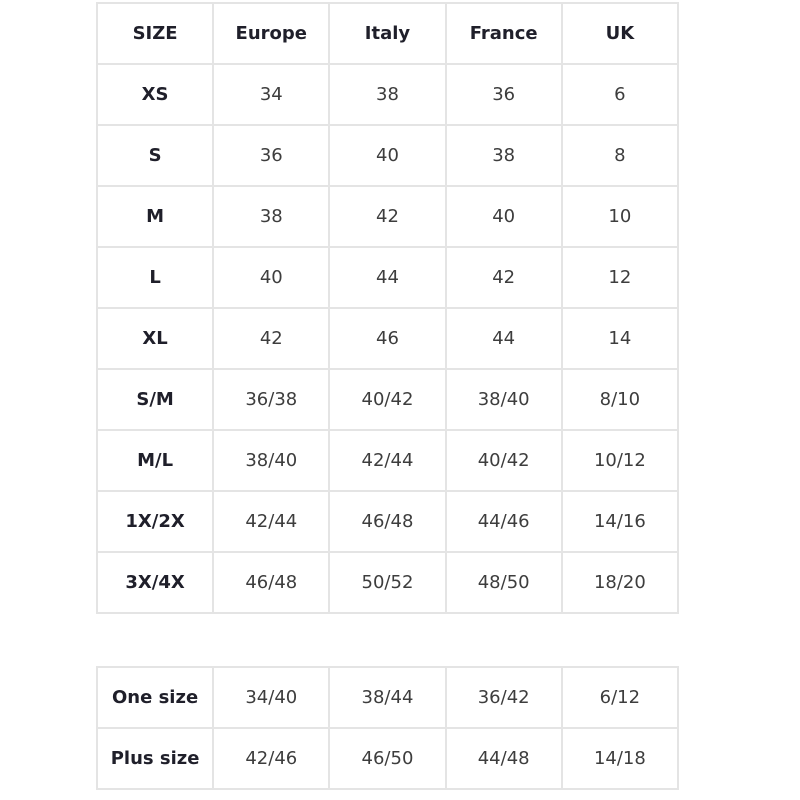 Image resolution: width=800 pixels, height=800 pixels. What do you see at coordinates (620, 338) in the screenshot?
I see `size-value-cell: 14` at bounding box center [620, 338].